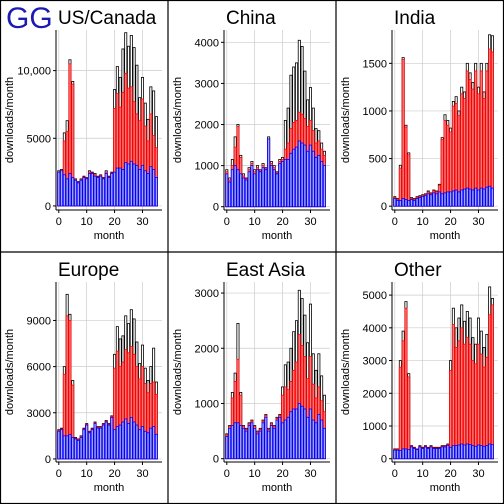  I want to click on x-tick-label: 10, so click(255, 474).